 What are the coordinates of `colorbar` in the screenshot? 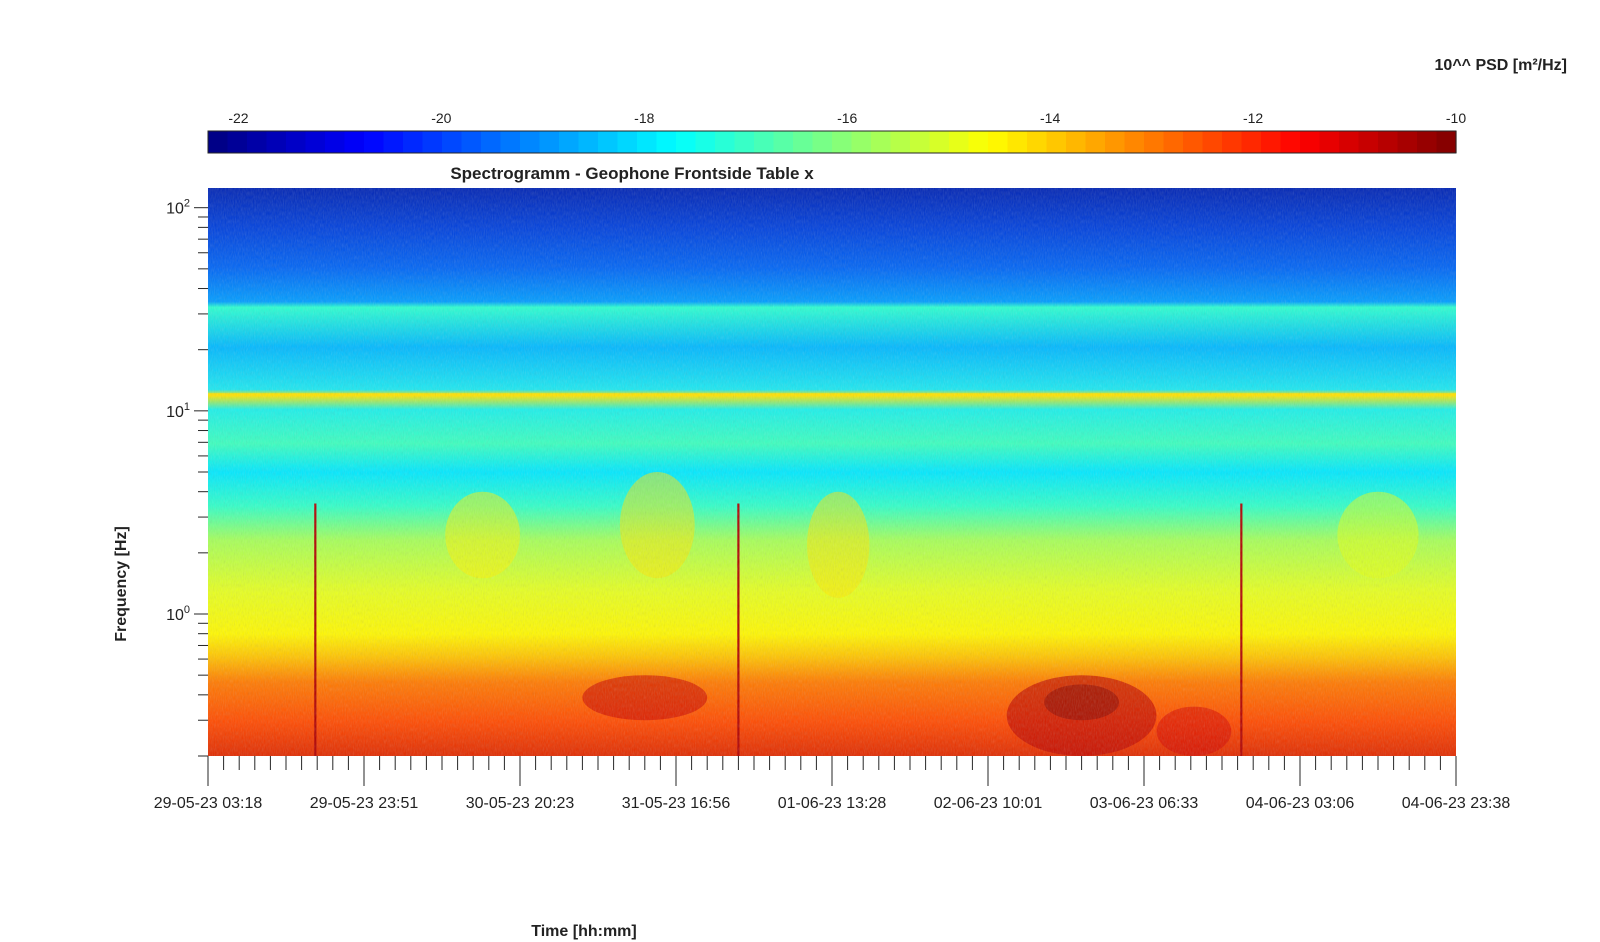 It's located at (832, 142).